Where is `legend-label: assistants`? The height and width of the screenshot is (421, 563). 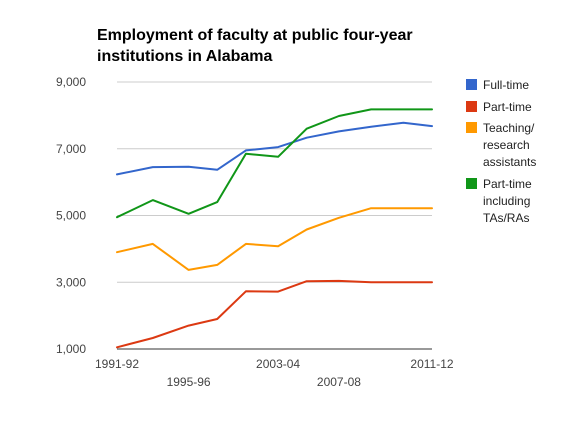 legend-label: assistants is located at coordinates (509, 162).